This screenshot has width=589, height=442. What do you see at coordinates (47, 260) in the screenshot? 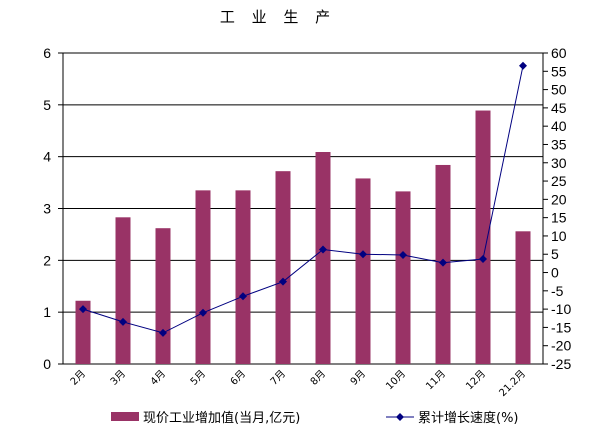
I see `left-tick-label: 2` at bounding box center [47, 260].